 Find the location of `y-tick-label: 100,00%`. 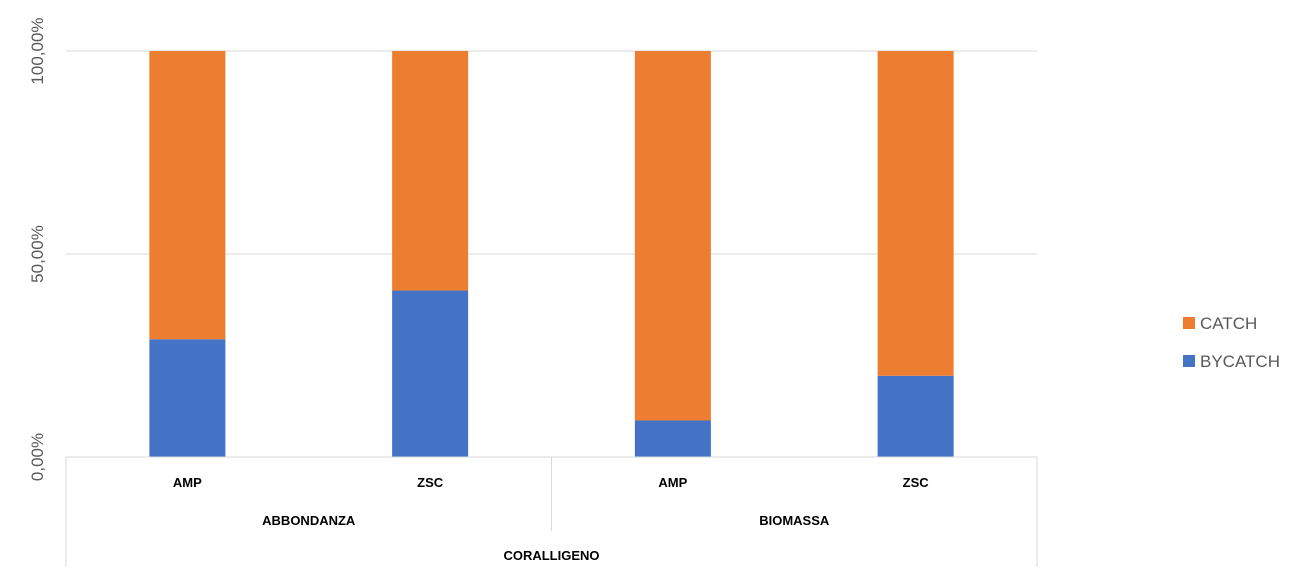

y-tick-label: 100,00% is located at coordinates (37, 50).